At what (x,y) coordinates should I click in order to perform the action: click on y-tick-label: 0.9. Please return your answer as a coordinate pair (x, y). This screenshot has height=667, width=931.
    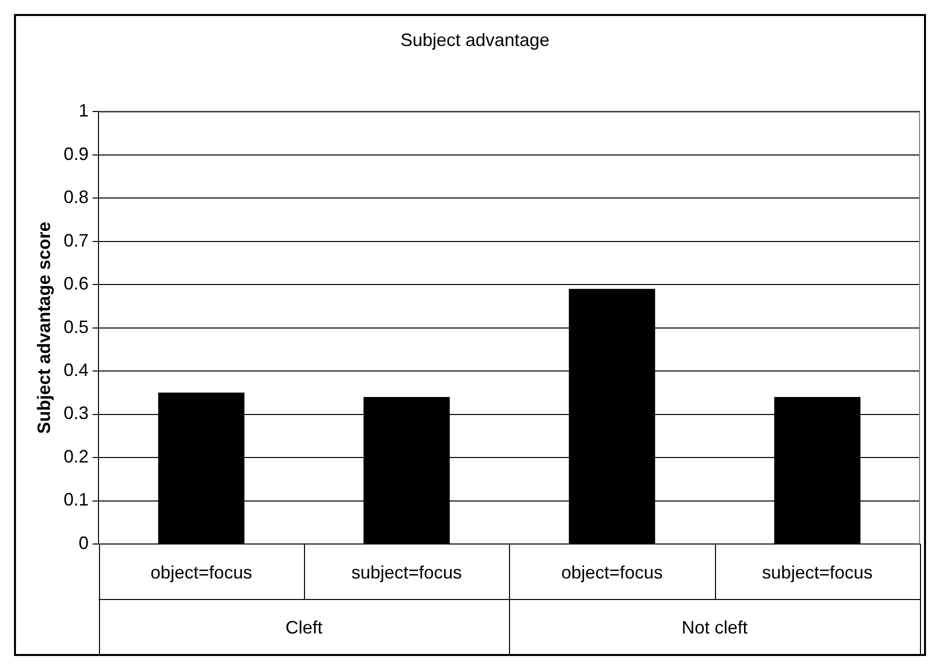
    Looking at the image, I should click on (76, 154).